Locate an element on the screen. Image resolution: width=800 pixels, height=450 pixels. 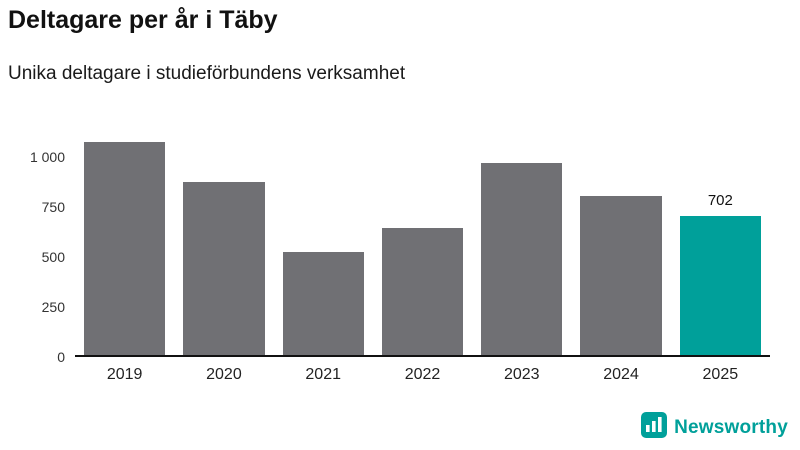
y-axis: 0 250 500 750 1 000 is located at coordinates (42, 251).